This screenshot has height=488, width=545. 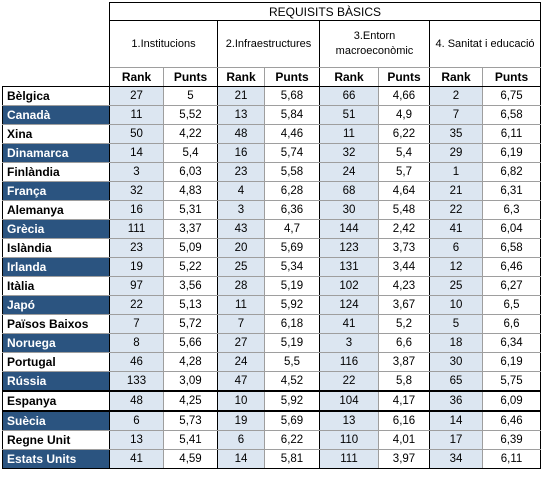 I want to click on table-row: Alemanya 16 5,31 3 6,36 30 5,48 22 6,3, so click(x=272, y=210).